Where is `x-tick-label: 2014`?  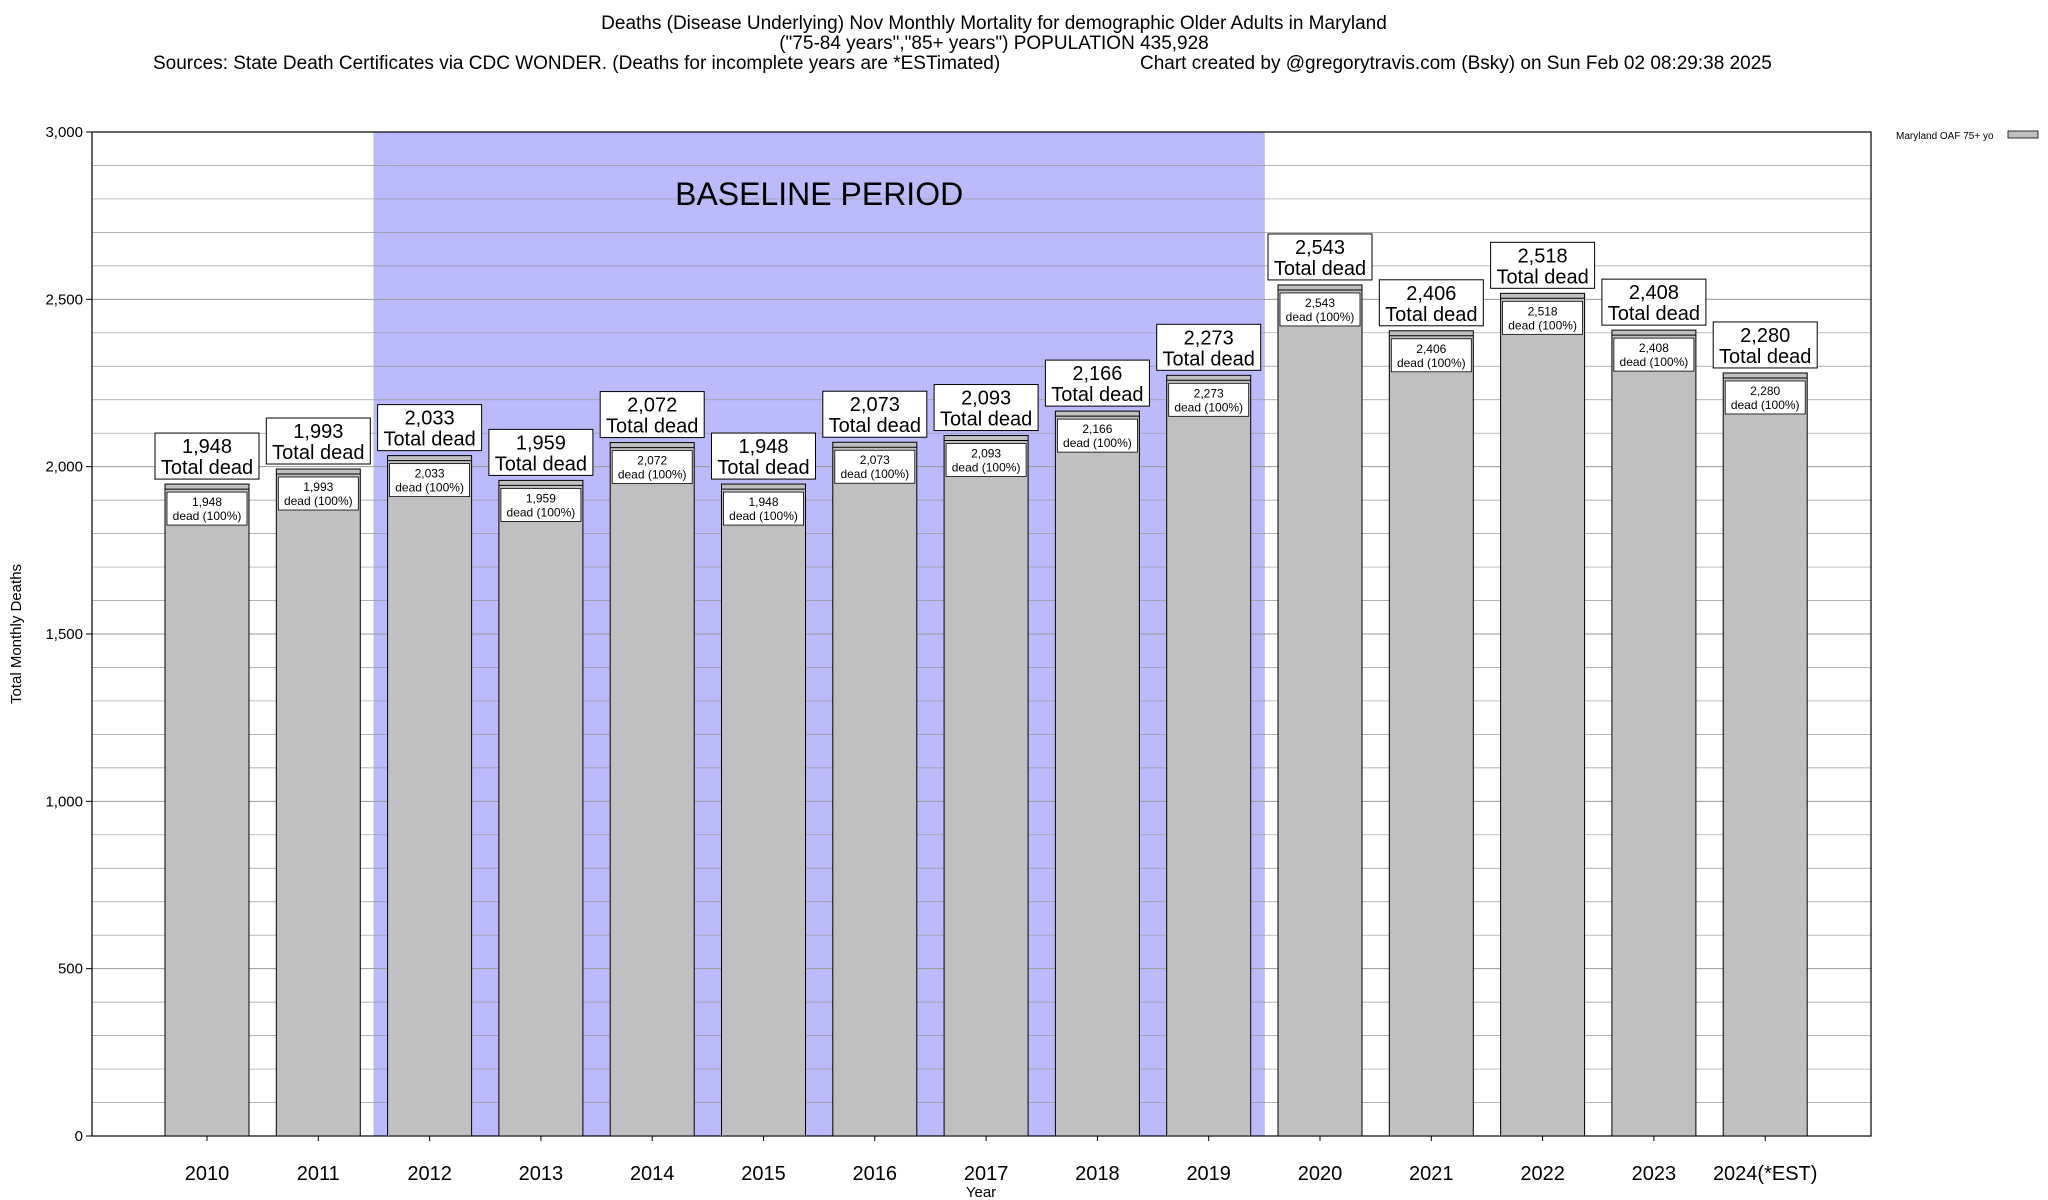 x-tick-label: 2014 is located at coordinates (652, 1174).